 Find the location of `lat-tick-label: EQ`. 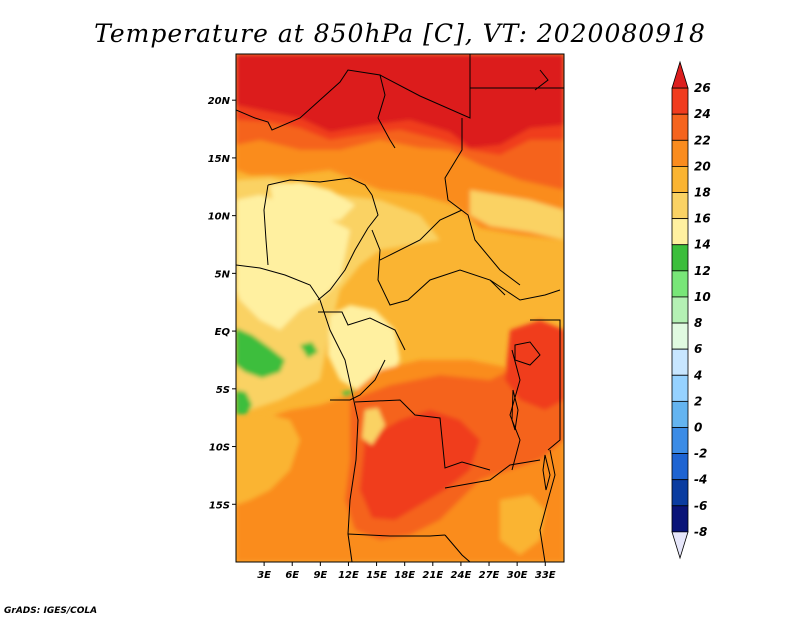

lat-tick-label: EQ is located at coordinates (223, 332).